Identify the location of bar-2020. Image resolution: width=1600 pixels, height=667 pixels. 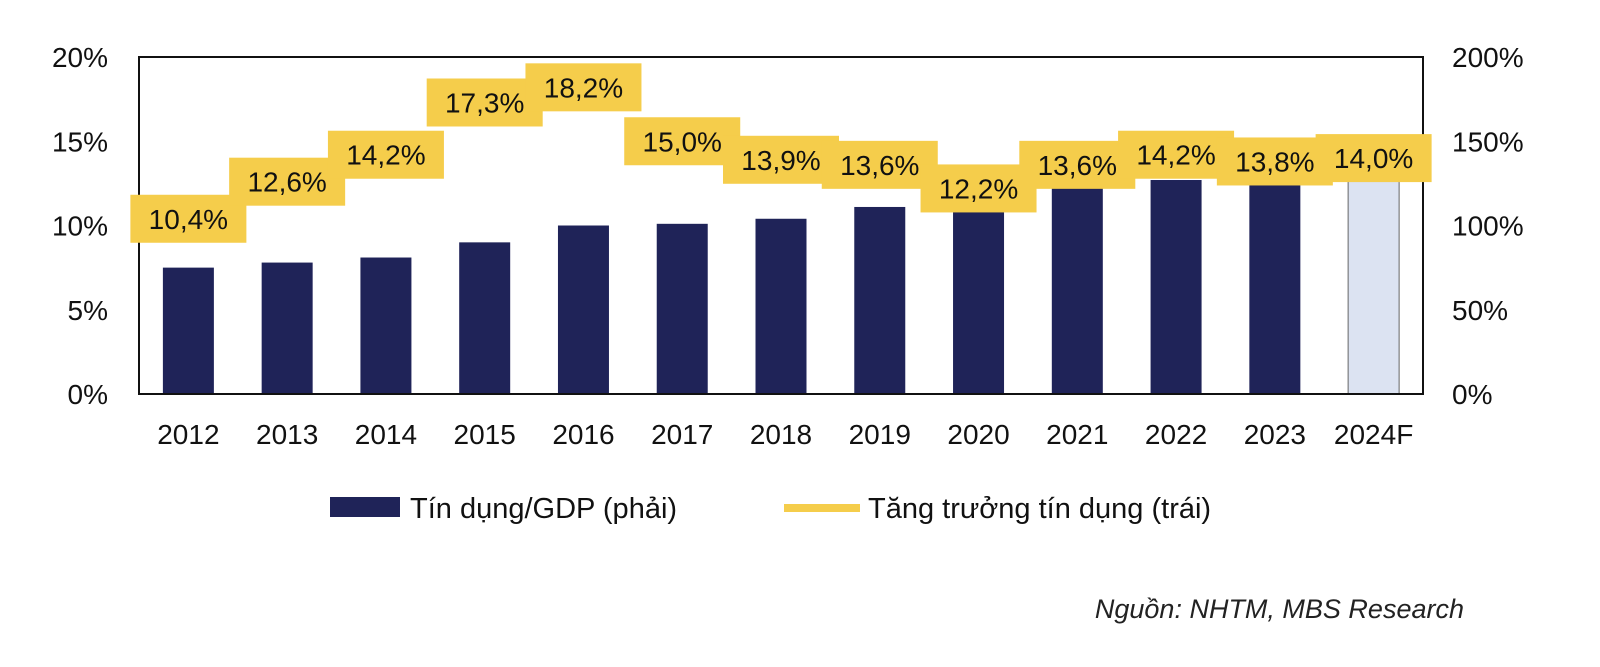
(979, 298).